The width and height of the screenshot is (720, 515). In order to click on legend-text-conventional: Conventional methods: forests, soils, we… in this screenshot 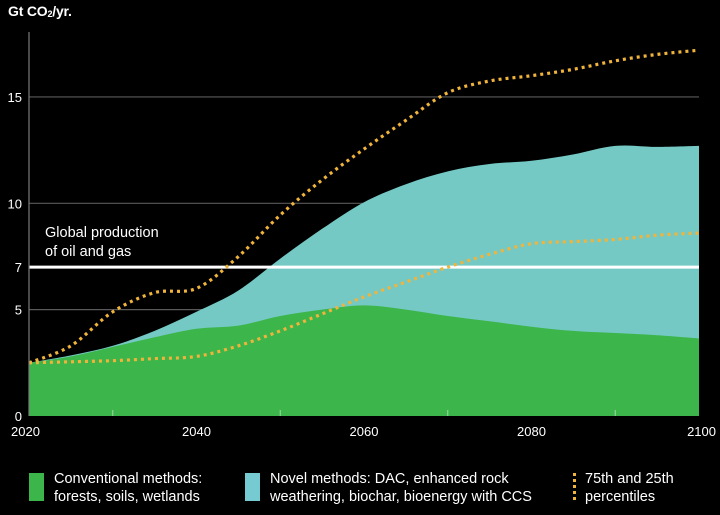, I will do `click(128, 488)`.